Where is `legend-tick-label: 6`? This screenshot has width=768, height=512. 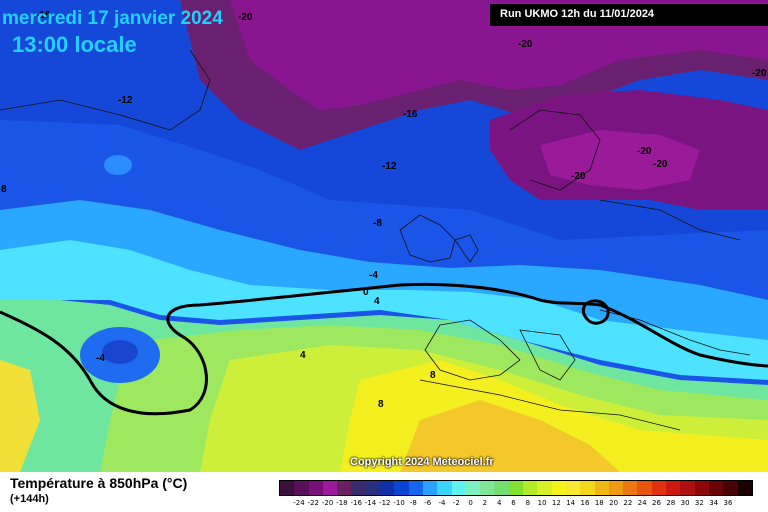 legend-tick-label: 6 is located at coordinates (513, 503).